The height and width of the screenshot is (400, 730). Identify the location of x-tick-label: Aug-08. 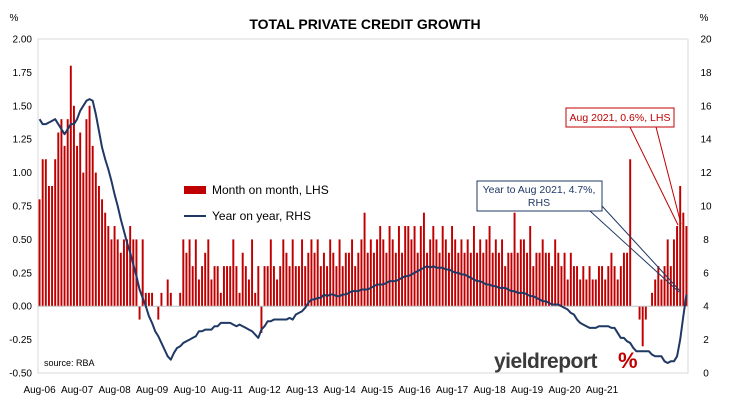
(114, 390).